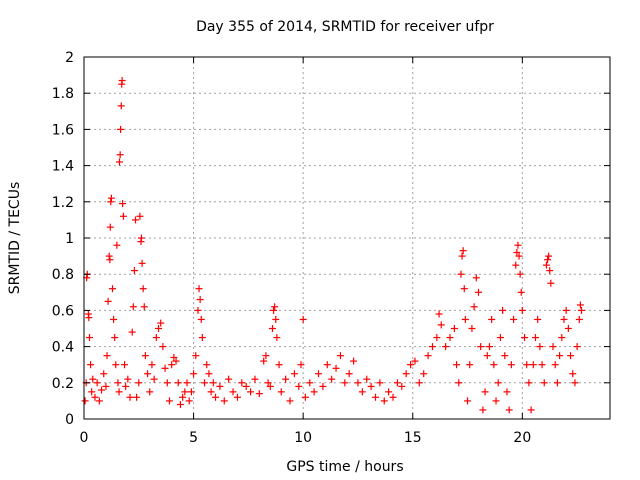 Image resolution: width=640 pixels, height=480 pixels. What do you see at coordinates (15, 238) in the screenshot?
I see `y-axis-label: SRMTID / TECUs` at bounding box center [15, 238].